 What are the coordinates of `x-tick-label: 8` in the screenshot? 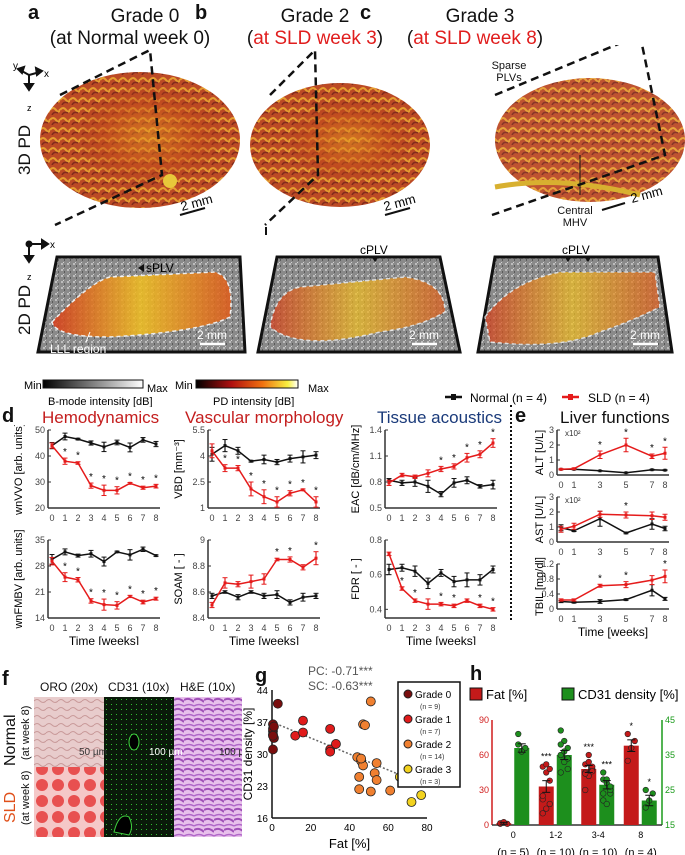 It's located at (492, 628).